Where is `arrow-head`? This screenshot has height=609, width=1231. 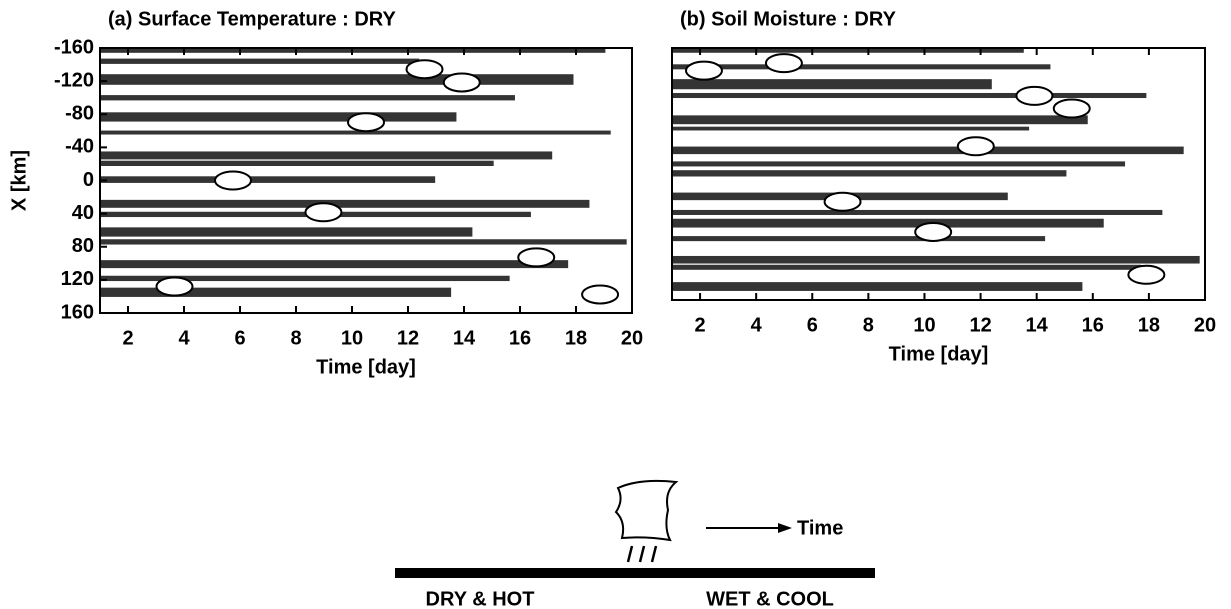
arrow-head is located at coordinates (785, 528).